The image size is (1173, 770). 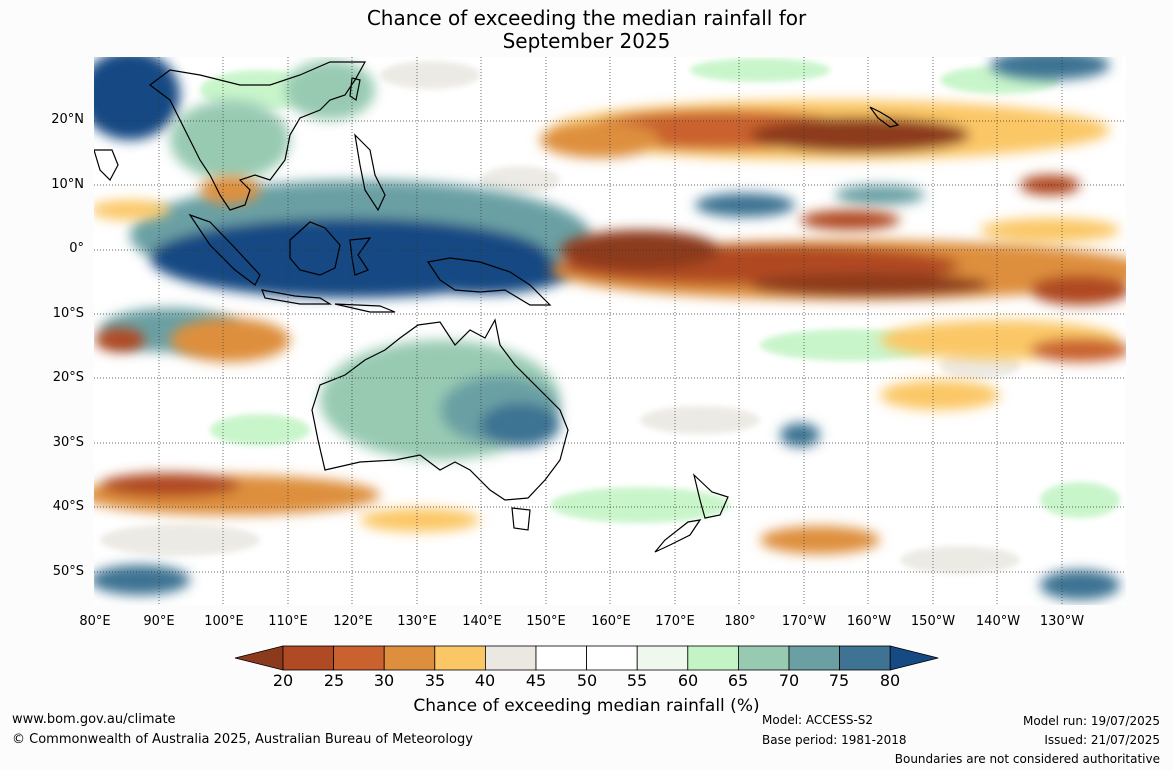 What do you see at coordinates (370, 172) in the screenshot?
I see `philippines-coast` at bounding box center [370, 172].